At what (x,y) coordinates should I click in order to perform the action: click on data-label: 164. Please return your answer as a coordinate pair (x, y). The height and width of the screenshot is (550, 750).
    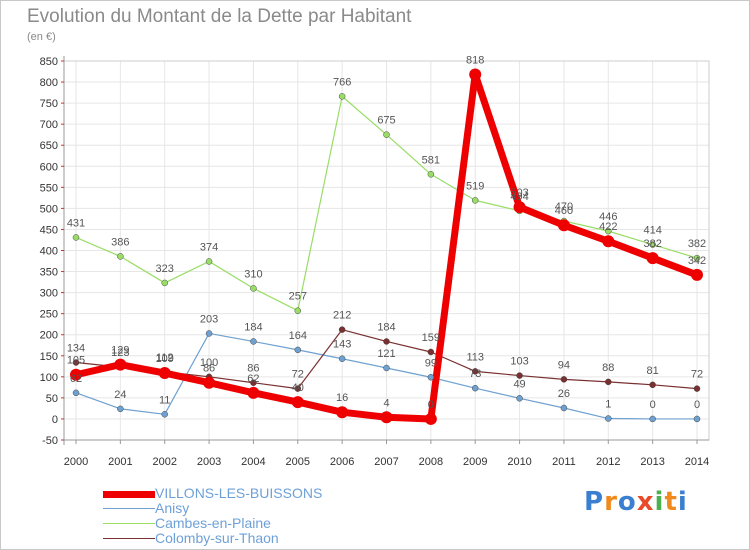
    Looking at the image, I should click on (298, 336).